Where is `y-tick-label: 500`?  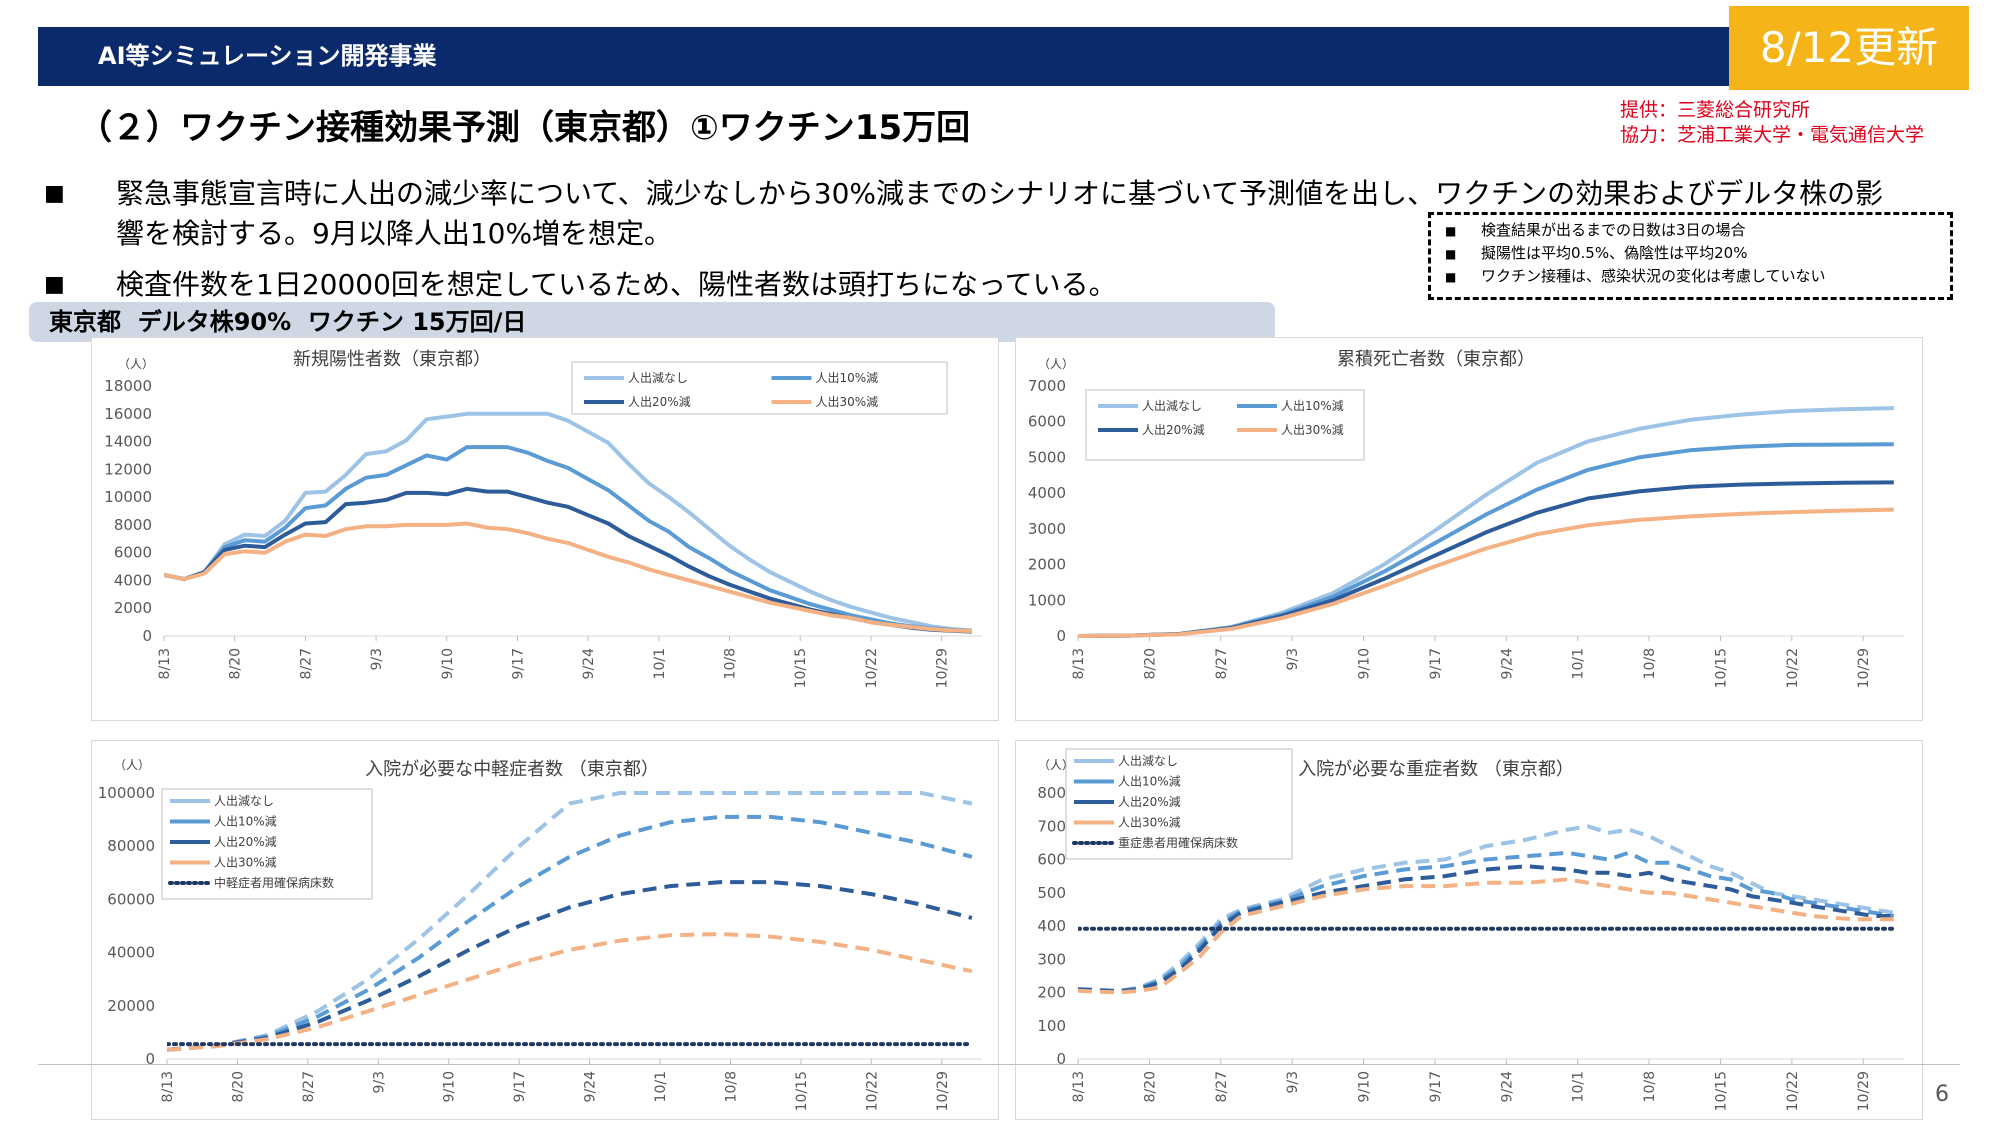 y-tick-label: 500 is located at coordinates (1051, 893).